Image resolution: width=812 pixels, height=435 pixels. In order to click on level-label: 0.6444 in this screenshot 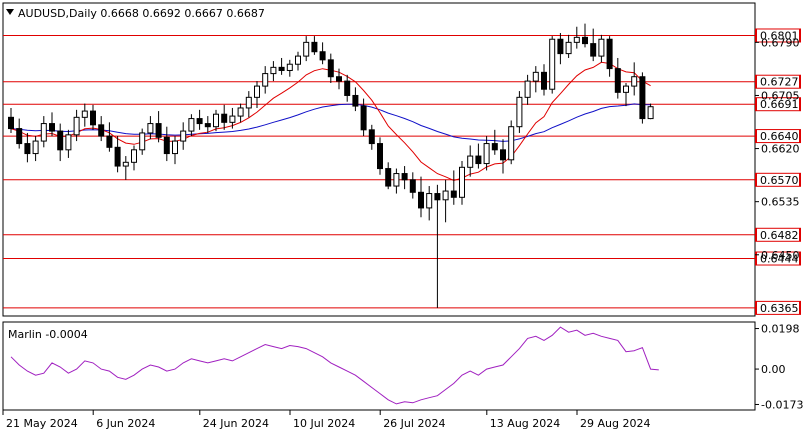, I will do `click(779, 259)`.